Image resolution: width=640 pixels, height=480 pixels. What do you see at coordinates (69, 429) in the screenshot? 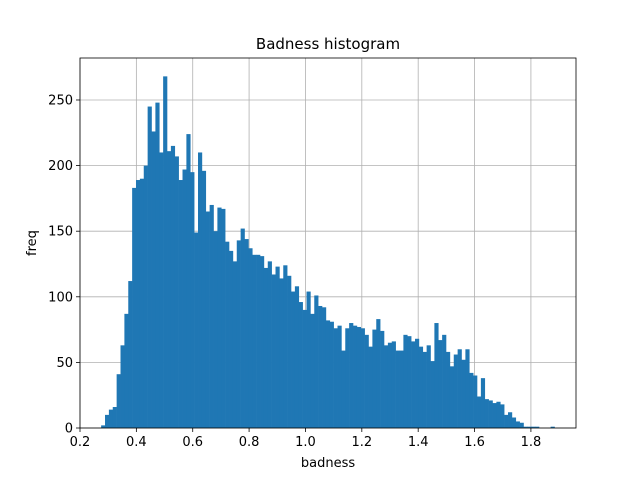
I see `y-tick-label: 0` at bounding box center [69, 429].